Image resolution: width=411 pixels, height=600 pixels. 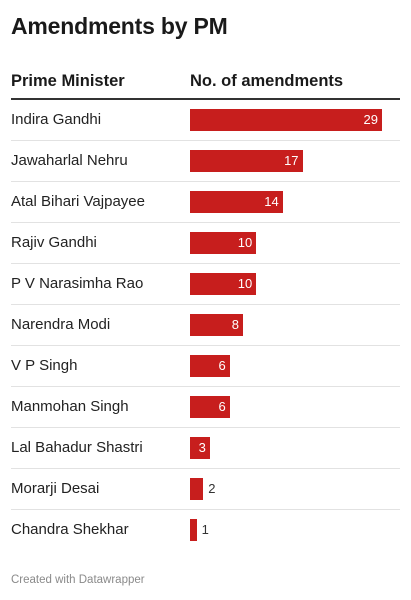 What do you see at coordinates (70, 406) in the screenshot?
I see `row-label: Manmohan Singh` at bounding box center [70, 406].